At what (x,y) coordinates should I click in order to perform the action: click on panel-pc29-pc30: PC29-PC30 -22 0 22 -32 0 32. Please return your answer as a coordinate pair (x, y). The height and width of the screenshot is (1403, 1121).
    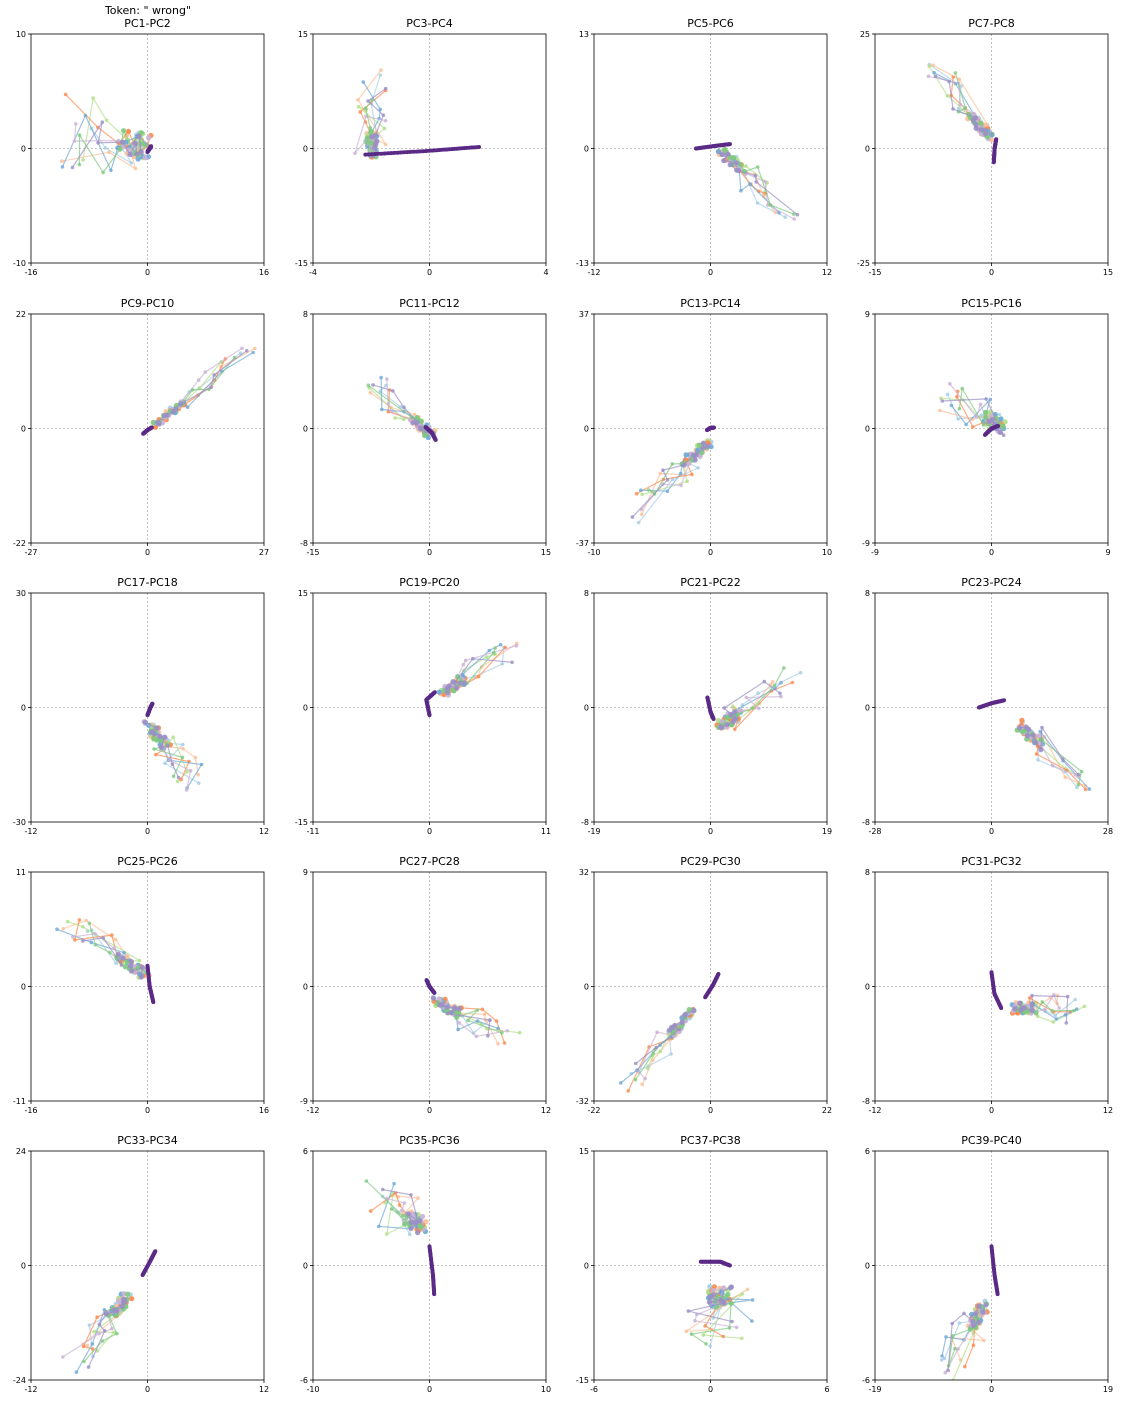
    Looking at the image, I should click on (704, 985).